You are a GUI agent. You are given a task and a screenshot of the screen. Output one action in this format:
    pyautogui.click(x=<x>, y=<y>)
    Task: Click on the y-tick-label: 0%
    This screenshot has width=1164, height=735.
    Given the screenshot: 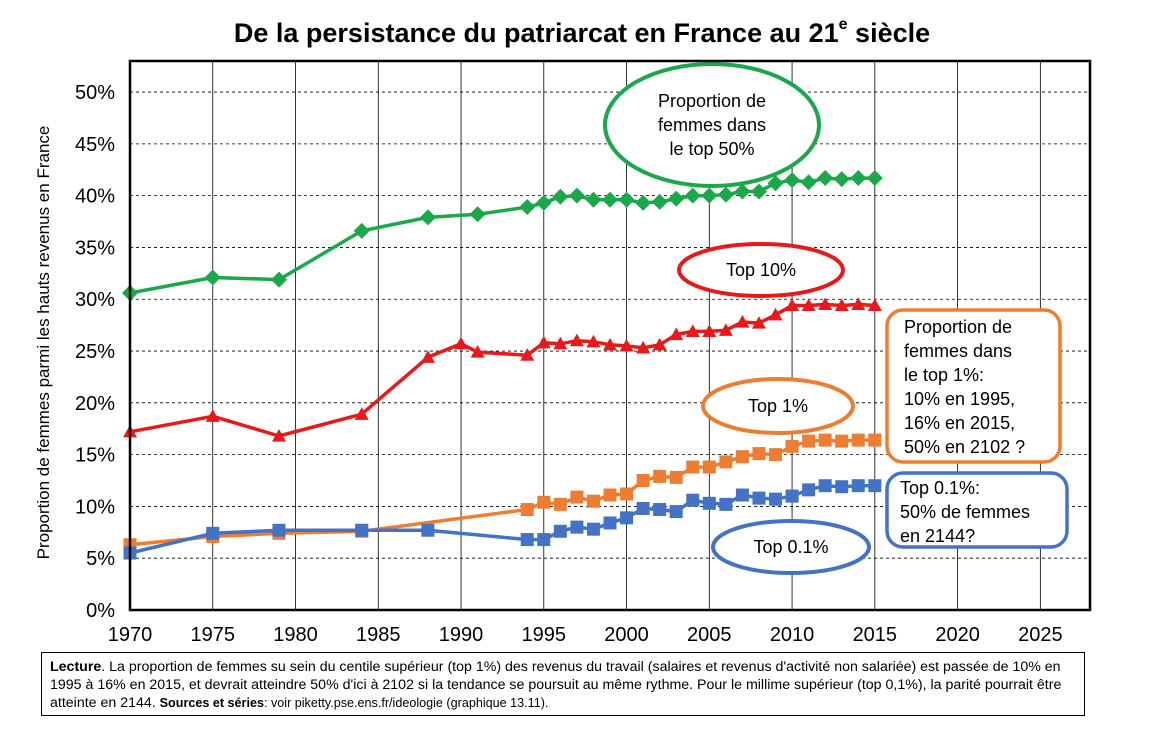 What is the action you would take?
    pyautogui.click(x=100, y=611)
    